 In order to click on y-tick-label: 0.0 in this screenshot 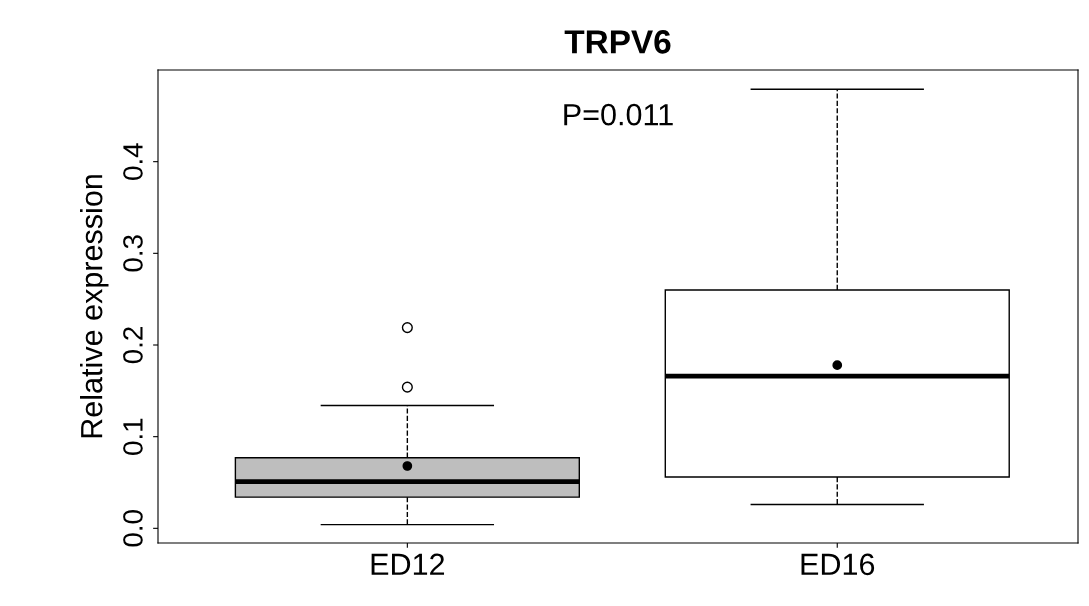, I will do `click(133, 528)`.